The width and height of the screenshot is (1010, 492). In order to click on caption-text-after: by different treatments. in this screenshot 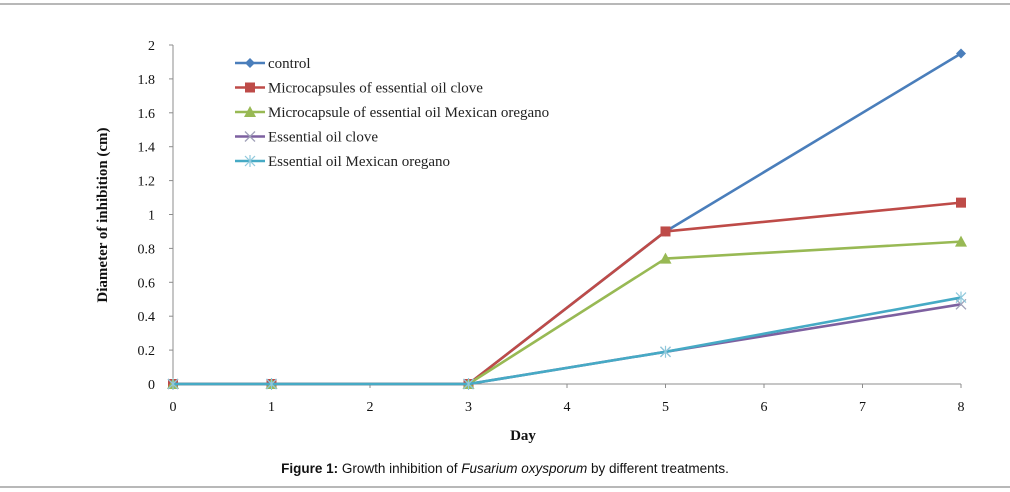, I will do `click(658, 468)`.